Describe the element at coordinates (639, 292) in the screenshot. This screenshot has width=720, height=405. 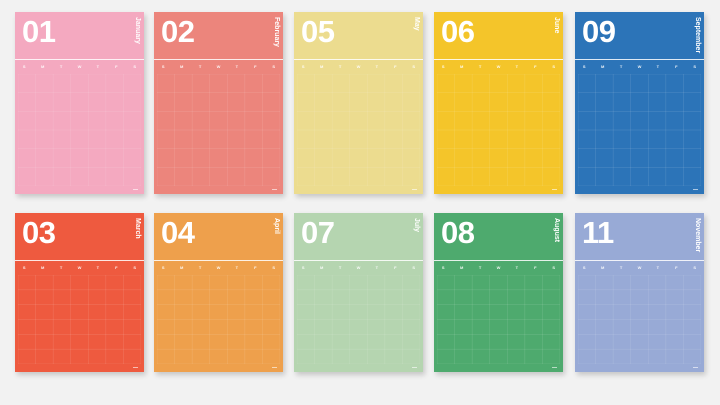
I see `calendar-poster-november: 11 November S M T W T F S` at that location.